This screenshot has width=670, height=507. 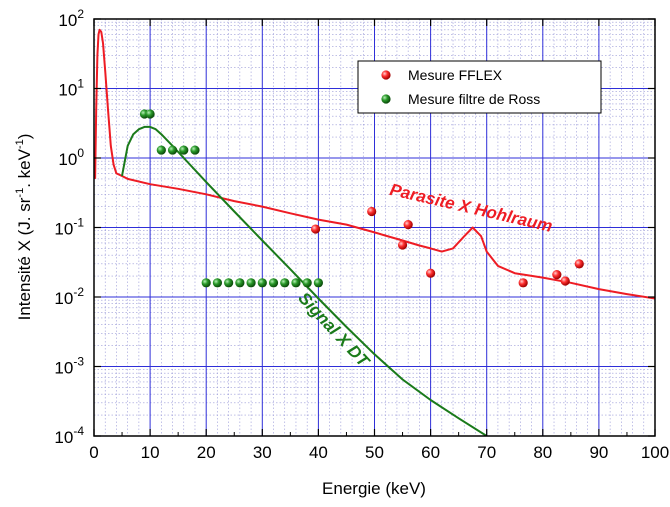 What do you see at coordinates (455, 75) in the screenshot?
I see `legend-label-0: Mesure FFLEX` at bounding box center [455, 75].